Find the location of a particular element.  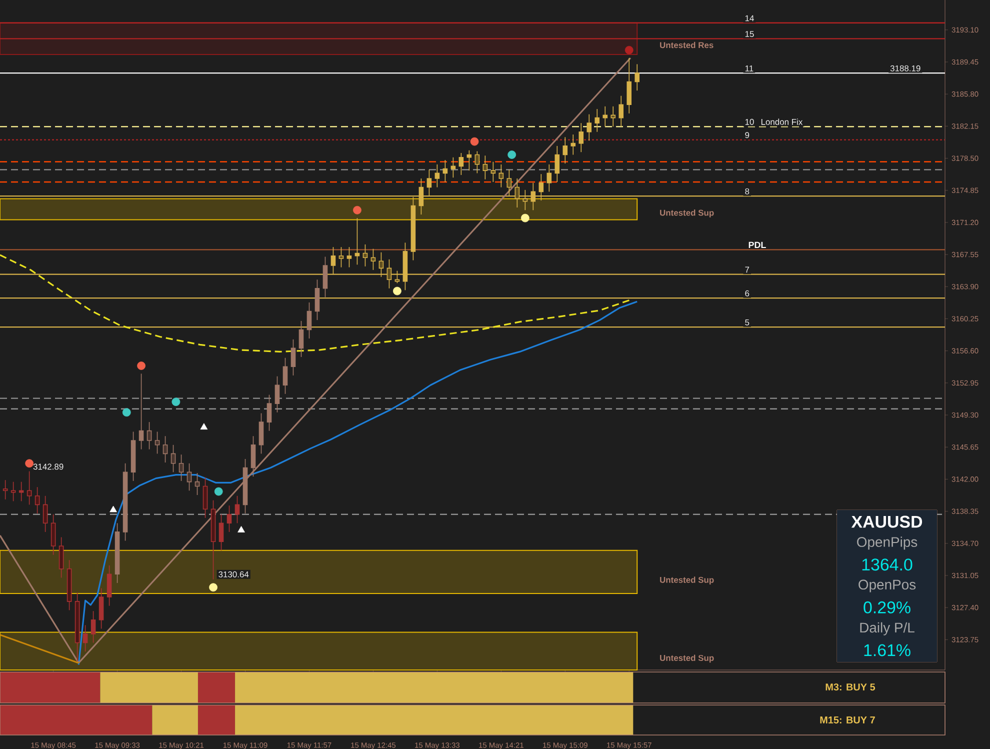

annotation: 3188.19 is located at coordinates (905, 68).